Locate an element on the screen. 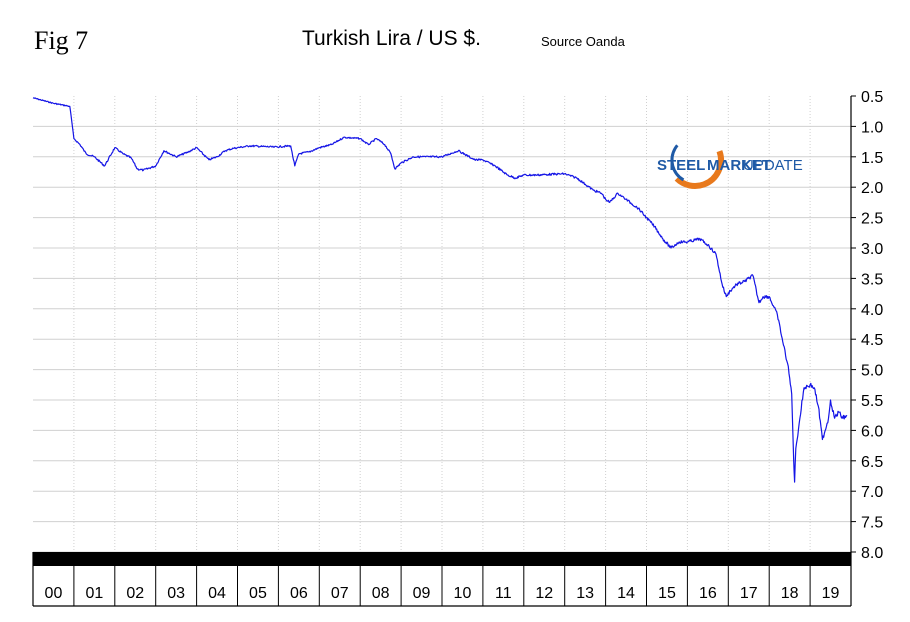 The image size is (910, 622). source-note: Source Oanda is located at coordinates (583, 41).